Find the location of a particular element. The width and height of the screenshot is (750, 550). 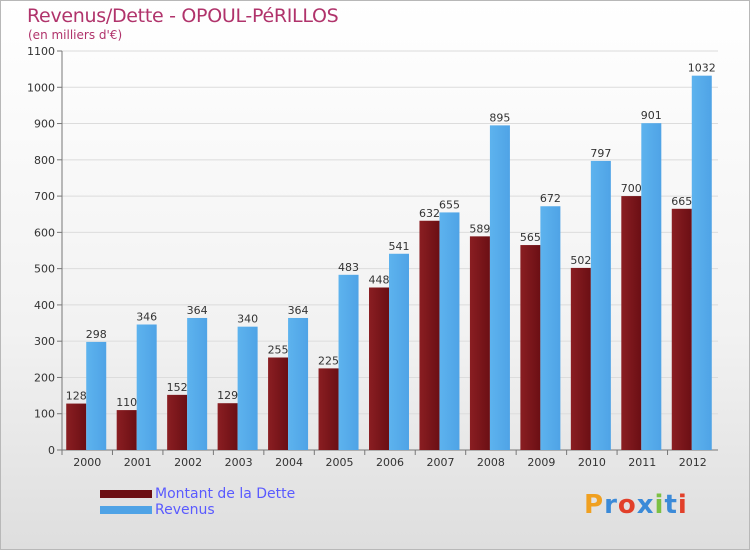

data-label-dette: 589 is located at coordinates (479, 228).